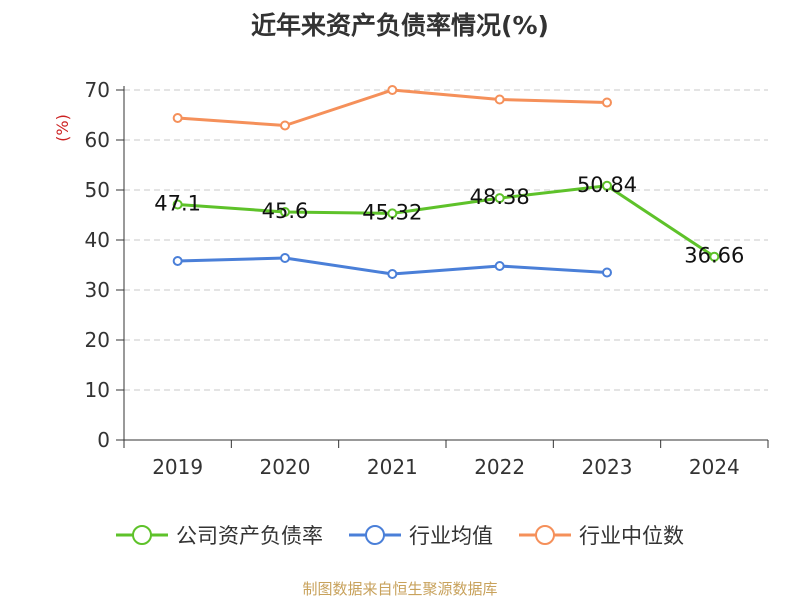 The height and width of the screenshot is (600, 800). Describe the element at coordinates (97, 390) in the screenshot. I see `y-tick-label: 10` at that location.